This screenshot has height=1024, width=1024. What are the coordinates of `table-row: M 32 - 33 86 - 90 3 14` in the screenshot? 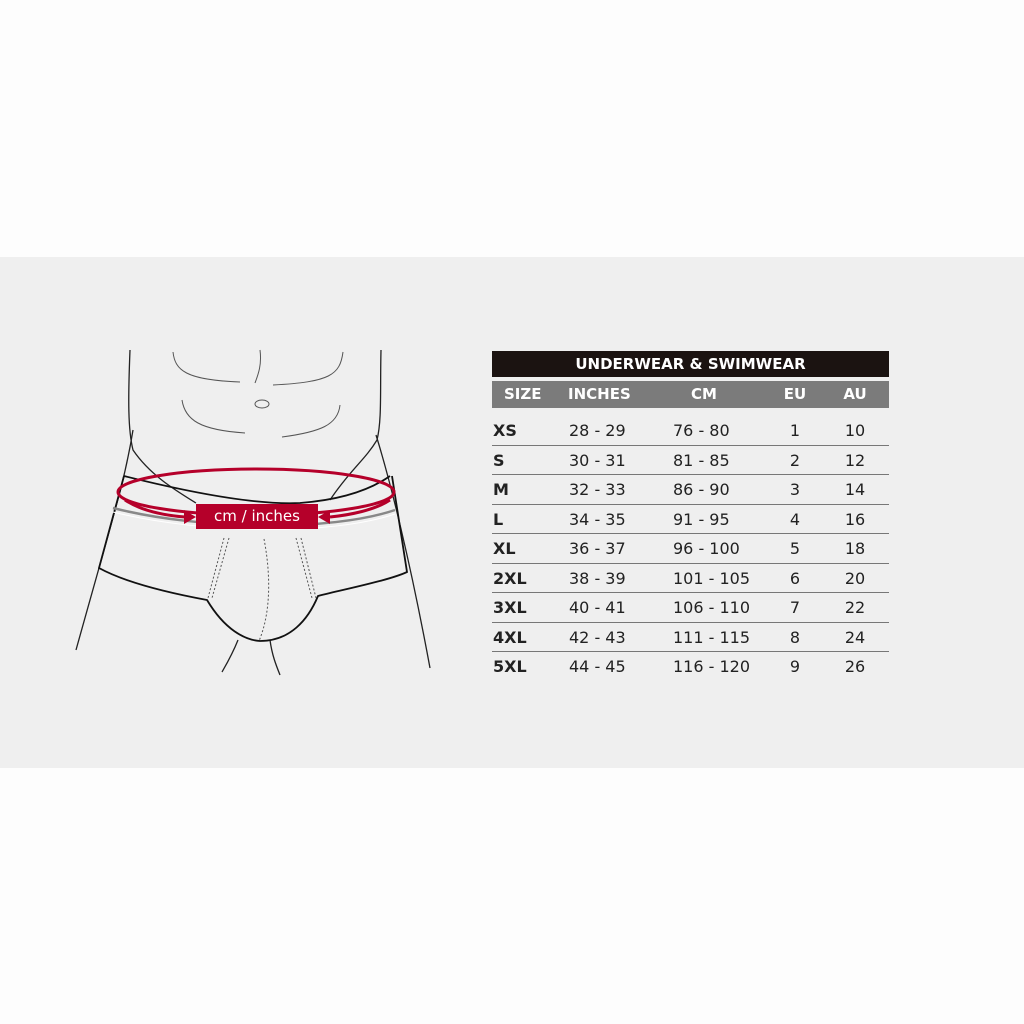 It's located at (690, 490).